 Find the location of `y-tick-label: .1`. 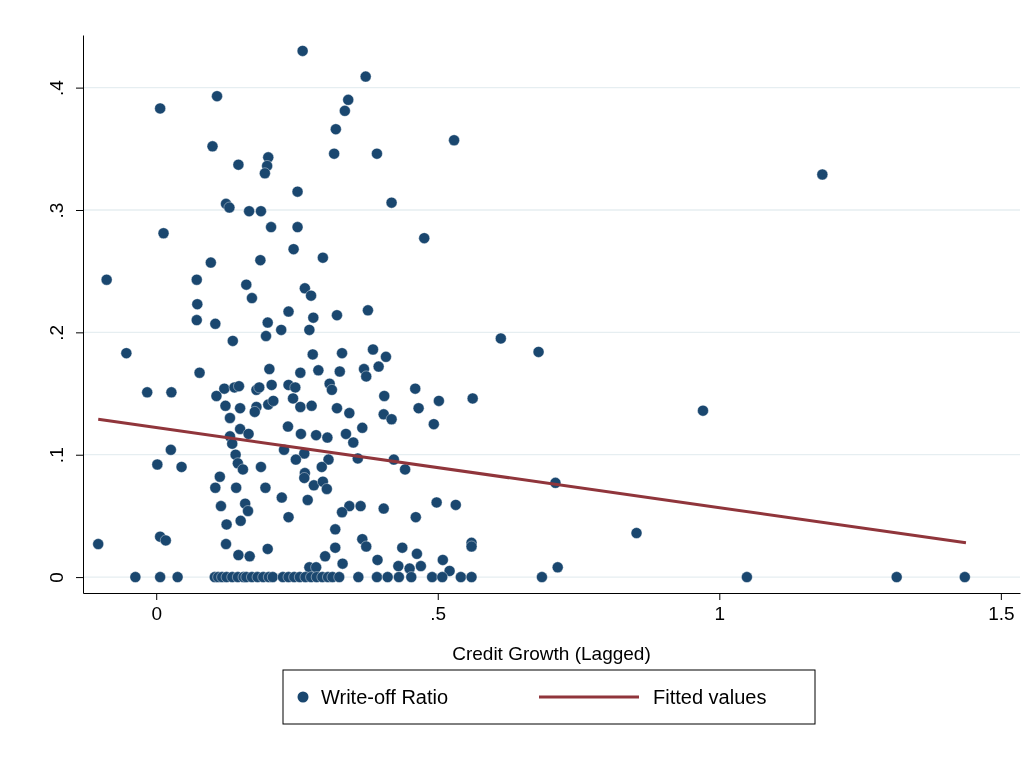

y-tick-label: .1 is located at coordinates (56, 455).